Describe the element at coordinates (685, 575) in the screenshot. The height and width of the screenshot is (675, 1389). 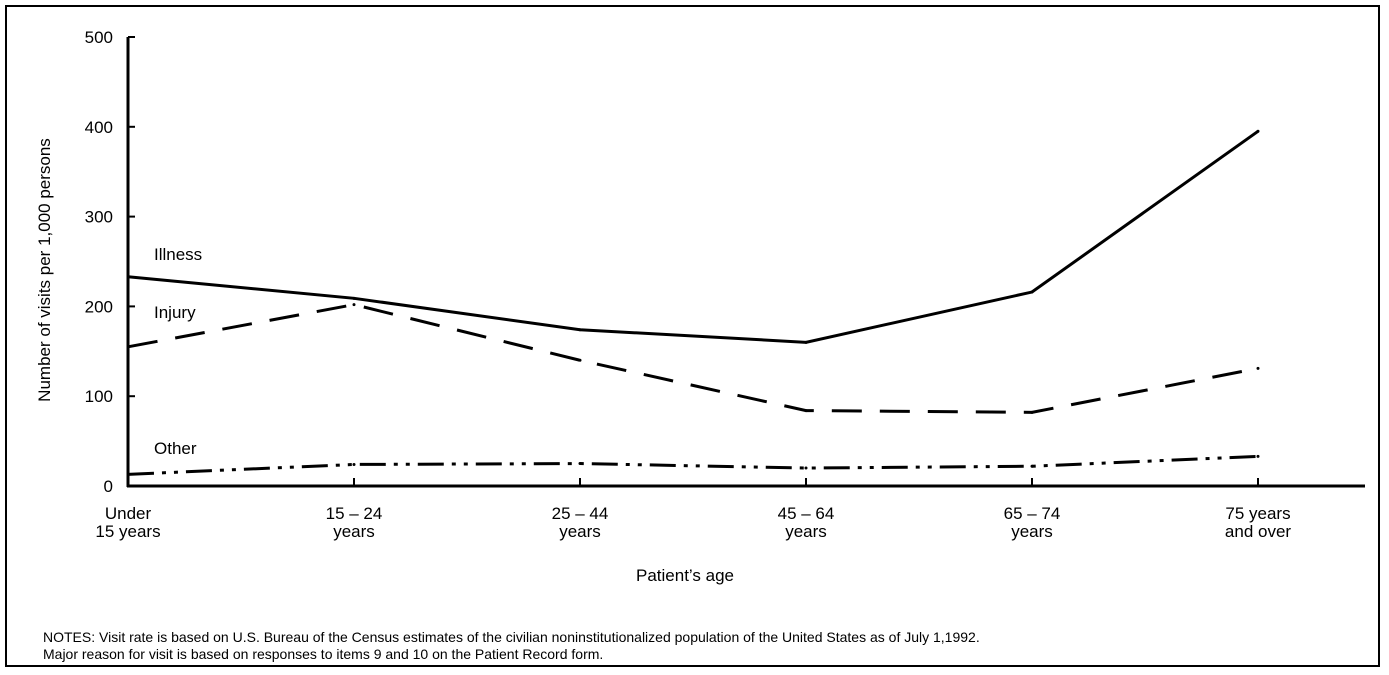
I see `x-axis-label: Patient’s age` at that location.